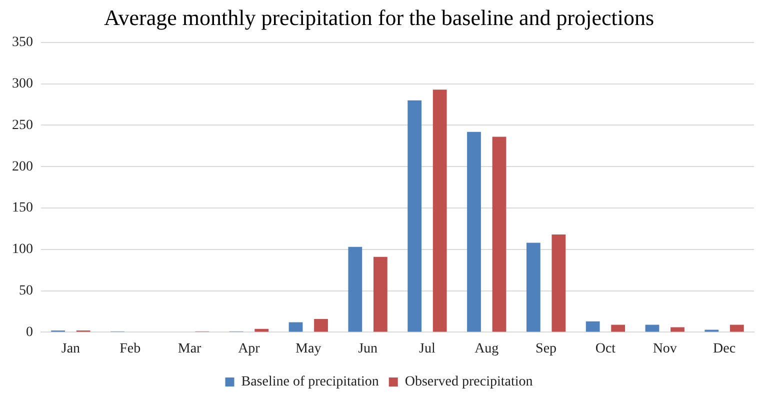  I want to click on y-tick-label: 150, so click(22, 208).